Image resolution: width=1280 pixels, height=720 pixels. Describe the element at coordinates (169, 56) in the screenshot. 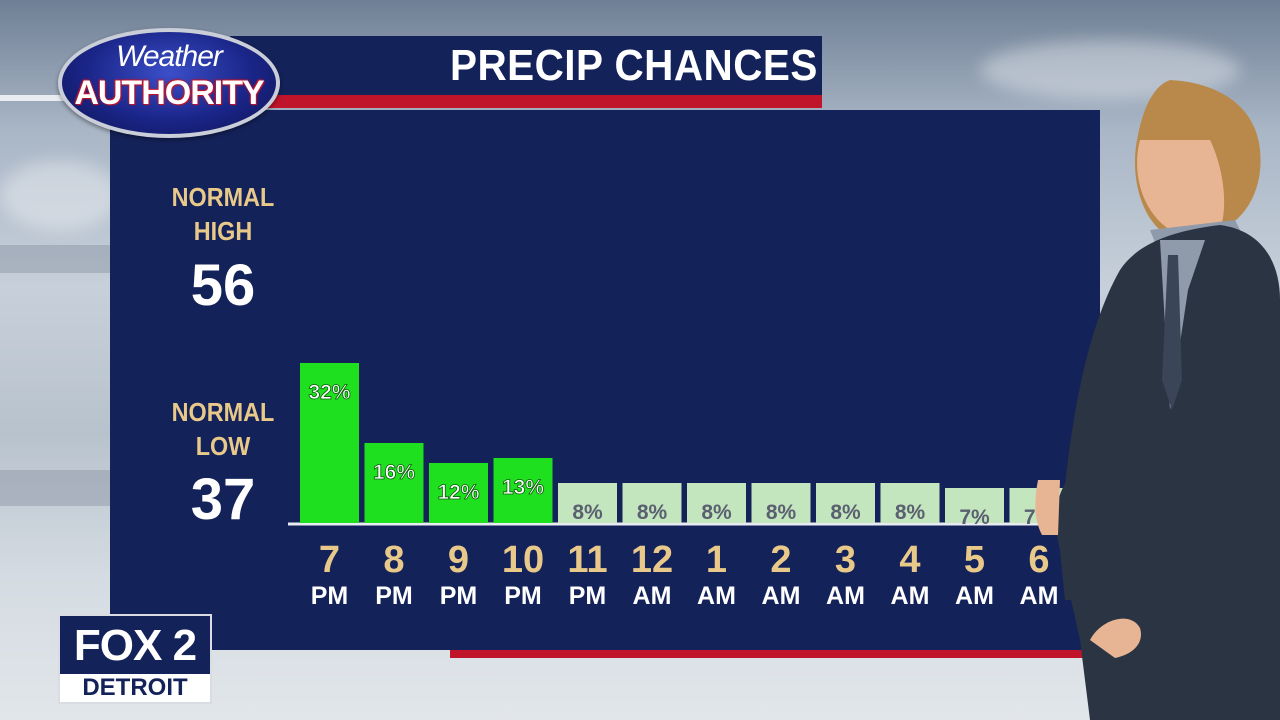

I see `logo-line-1: Weather` at that location.